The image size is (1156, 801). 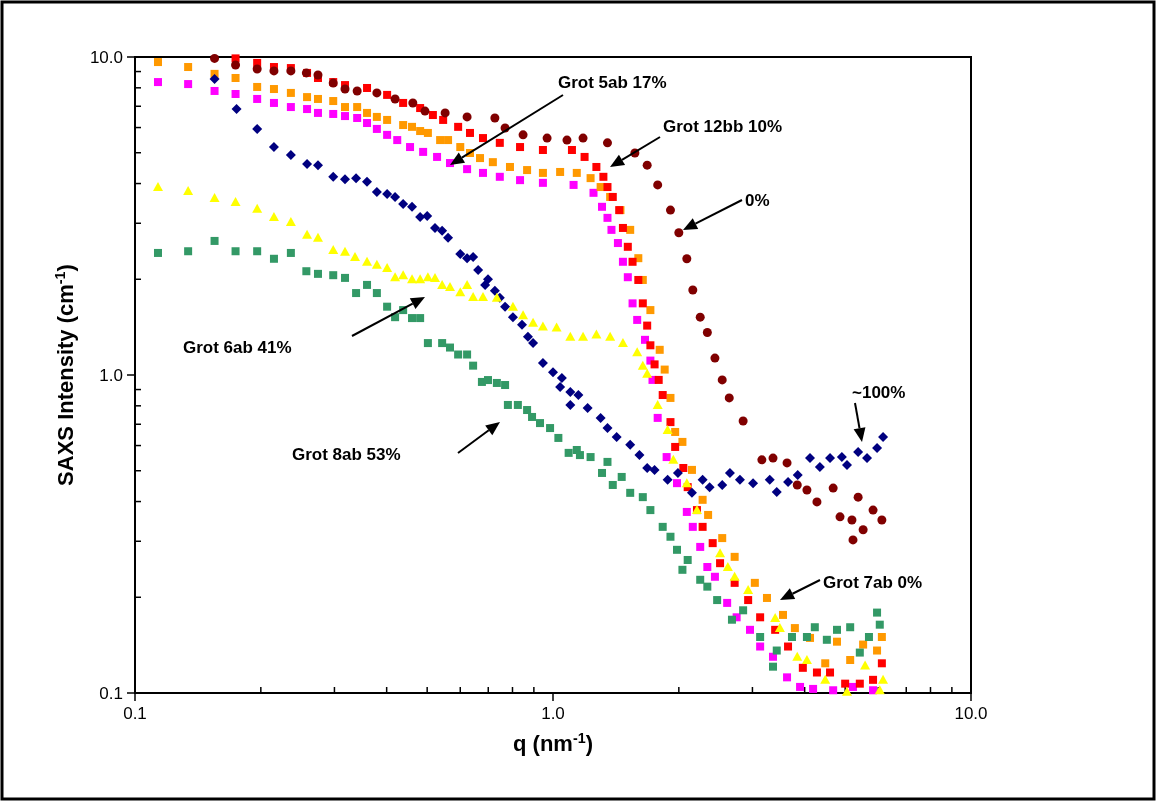 What do you see at coordinates (553, 713) in the screenshot?
I see `x-tick-label: 1.0` at bounding box center [553, 713].